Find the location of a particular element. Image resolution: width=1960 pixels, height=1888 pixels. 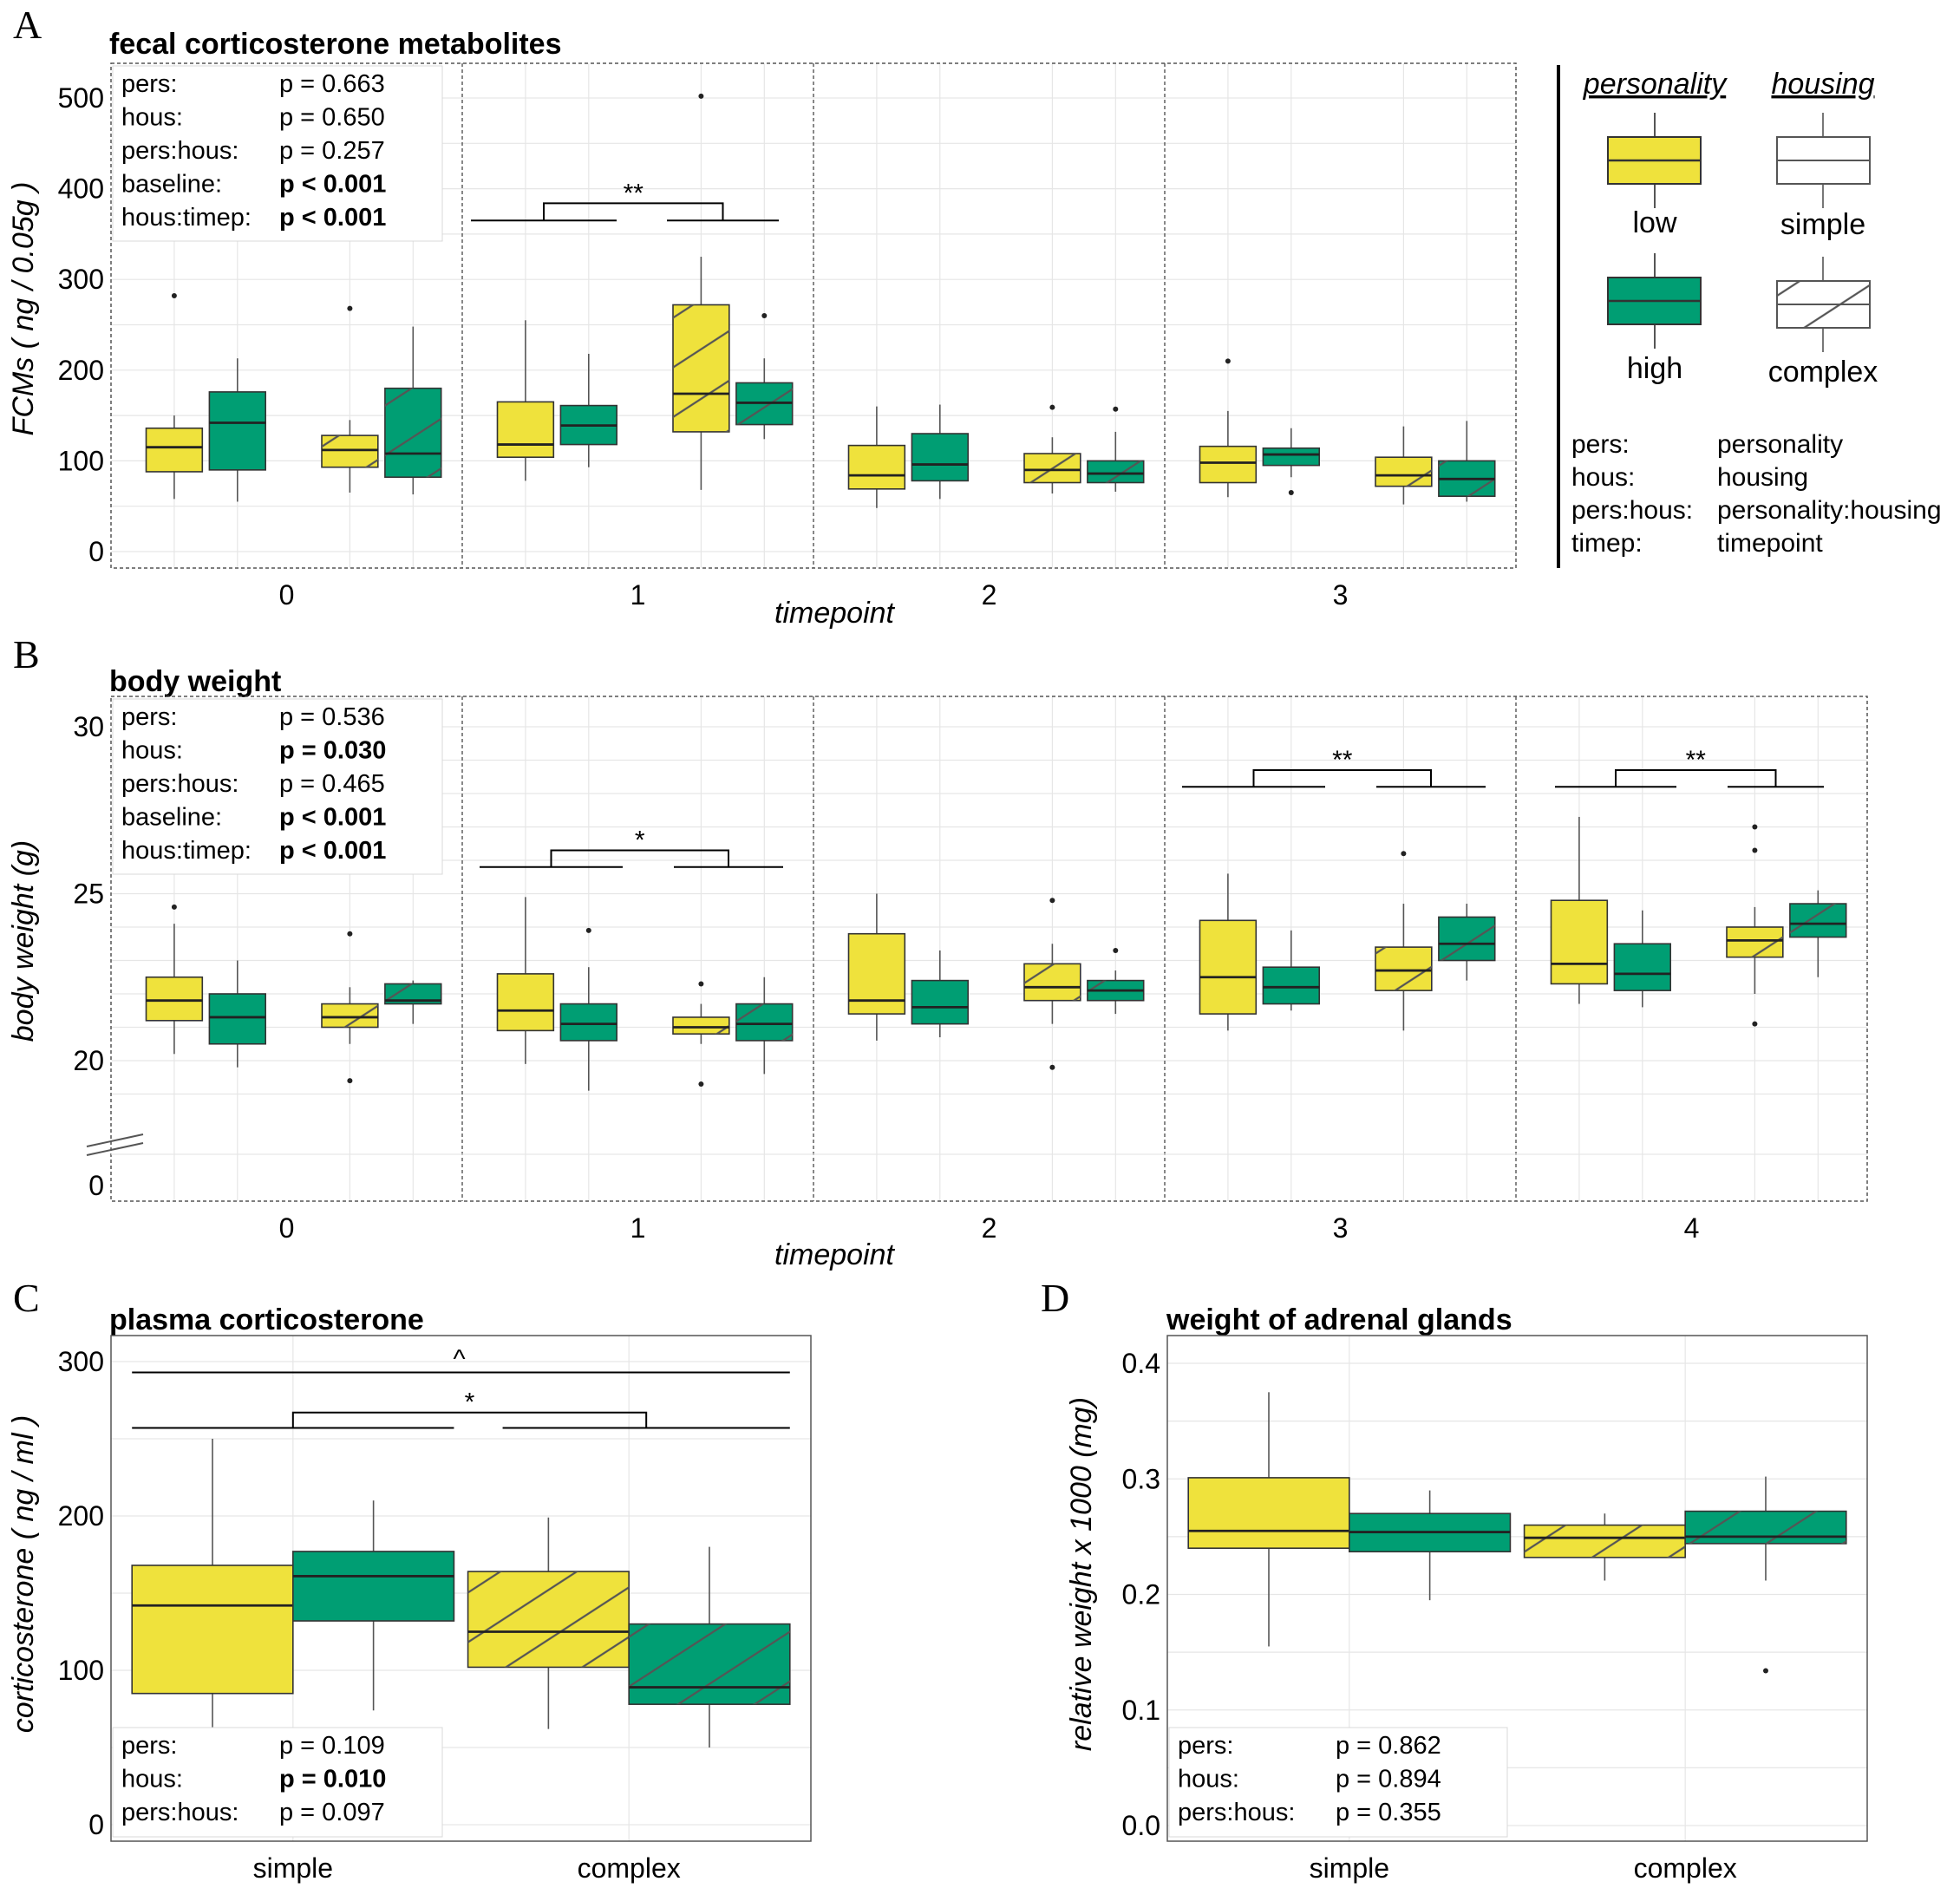

panel-d-stat-p-2: p = 0.894 is located at coordinates (1388, 1780).